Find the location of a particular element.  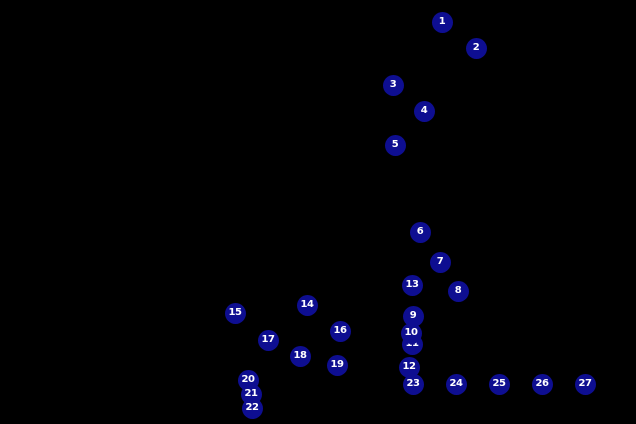

graph-node-label: 1 is located at coordinates (442, 21).